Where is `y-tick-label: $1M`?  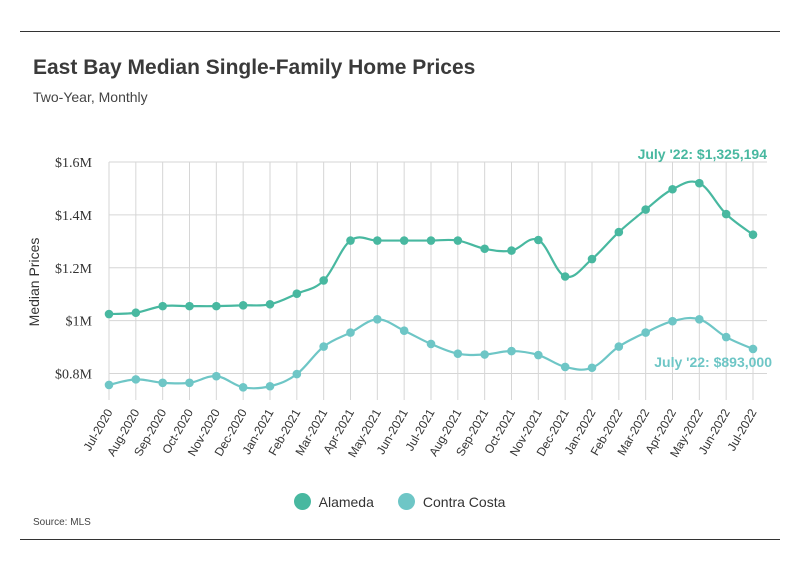
y-tick-label: $1M is located at coordinates (79, 322).